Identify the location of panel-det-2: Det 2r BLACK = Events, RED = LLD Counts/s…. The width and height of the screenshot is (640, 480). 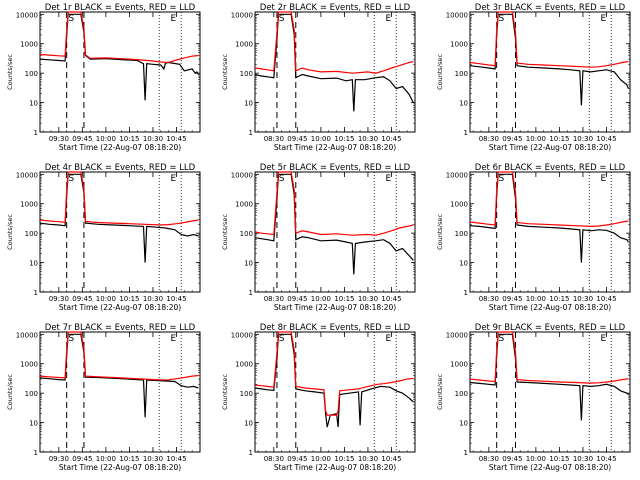
(318, 77).